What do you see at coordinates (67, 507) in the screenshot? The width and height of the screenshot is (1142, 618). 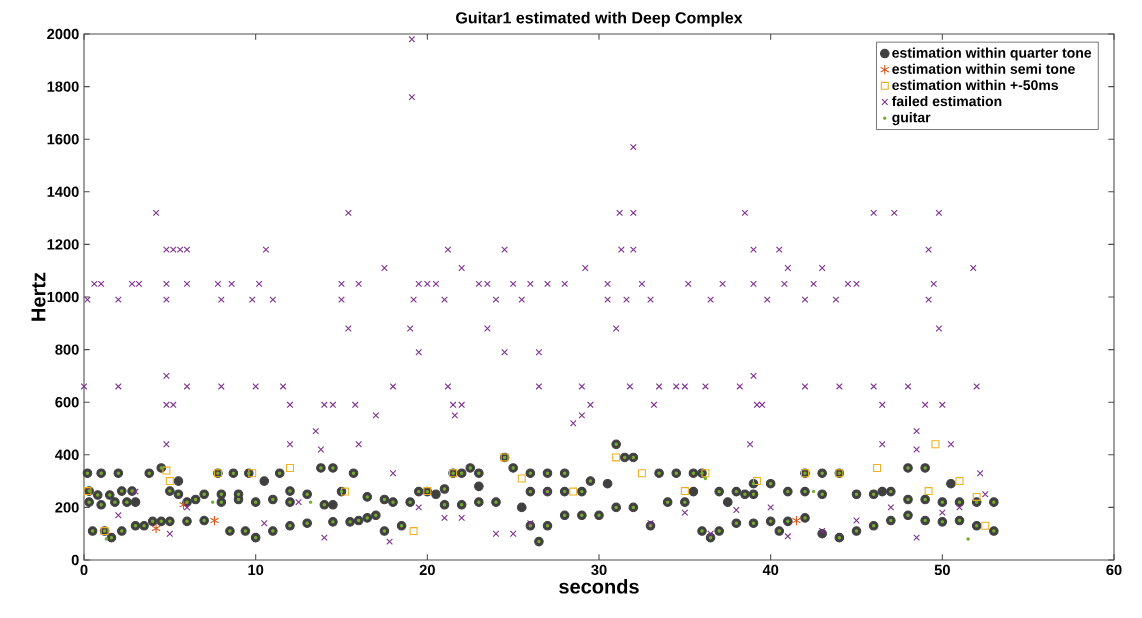 I see `y-tick-label: 200` at bounding box center [67, 507].